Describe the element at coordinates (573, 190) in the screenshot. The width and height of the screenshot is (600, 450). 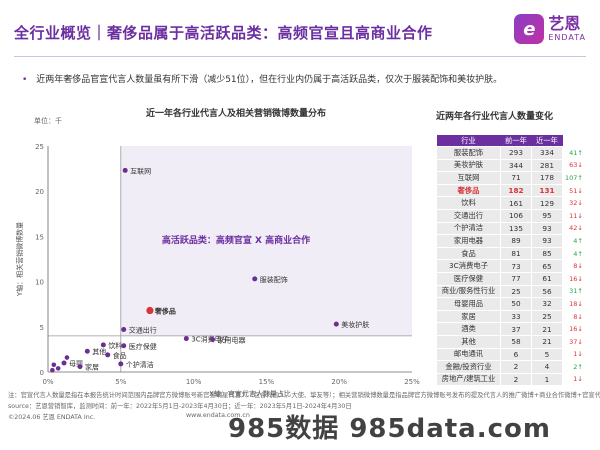
I see `change-value: 51` at that location.